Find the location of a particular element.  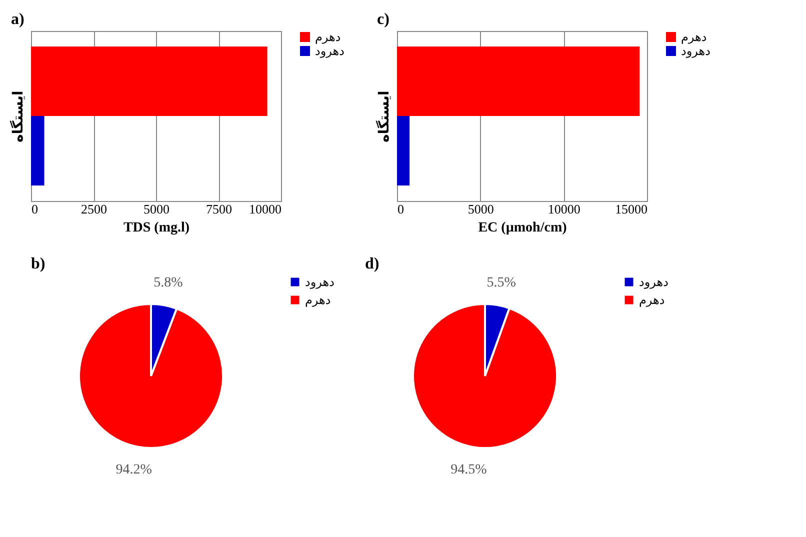

chart-title: a) is located at coordinates (17, 19).